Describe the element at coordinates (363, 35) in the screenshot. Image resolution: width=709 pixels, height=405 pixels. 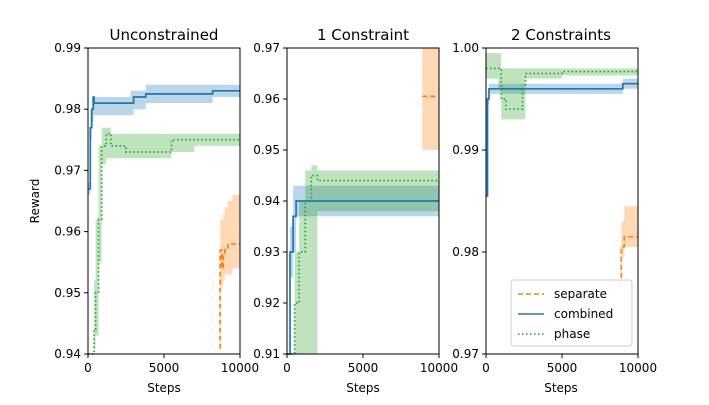
I see `panel-title: 1 Constraint` at that location.